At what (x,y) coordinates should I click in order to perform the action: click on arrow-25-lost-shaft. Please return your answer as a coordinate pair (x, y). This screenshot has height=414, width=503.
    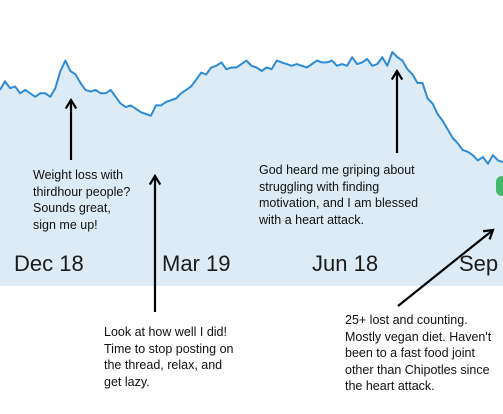
    Looking at the image, I should click on (445, 268).